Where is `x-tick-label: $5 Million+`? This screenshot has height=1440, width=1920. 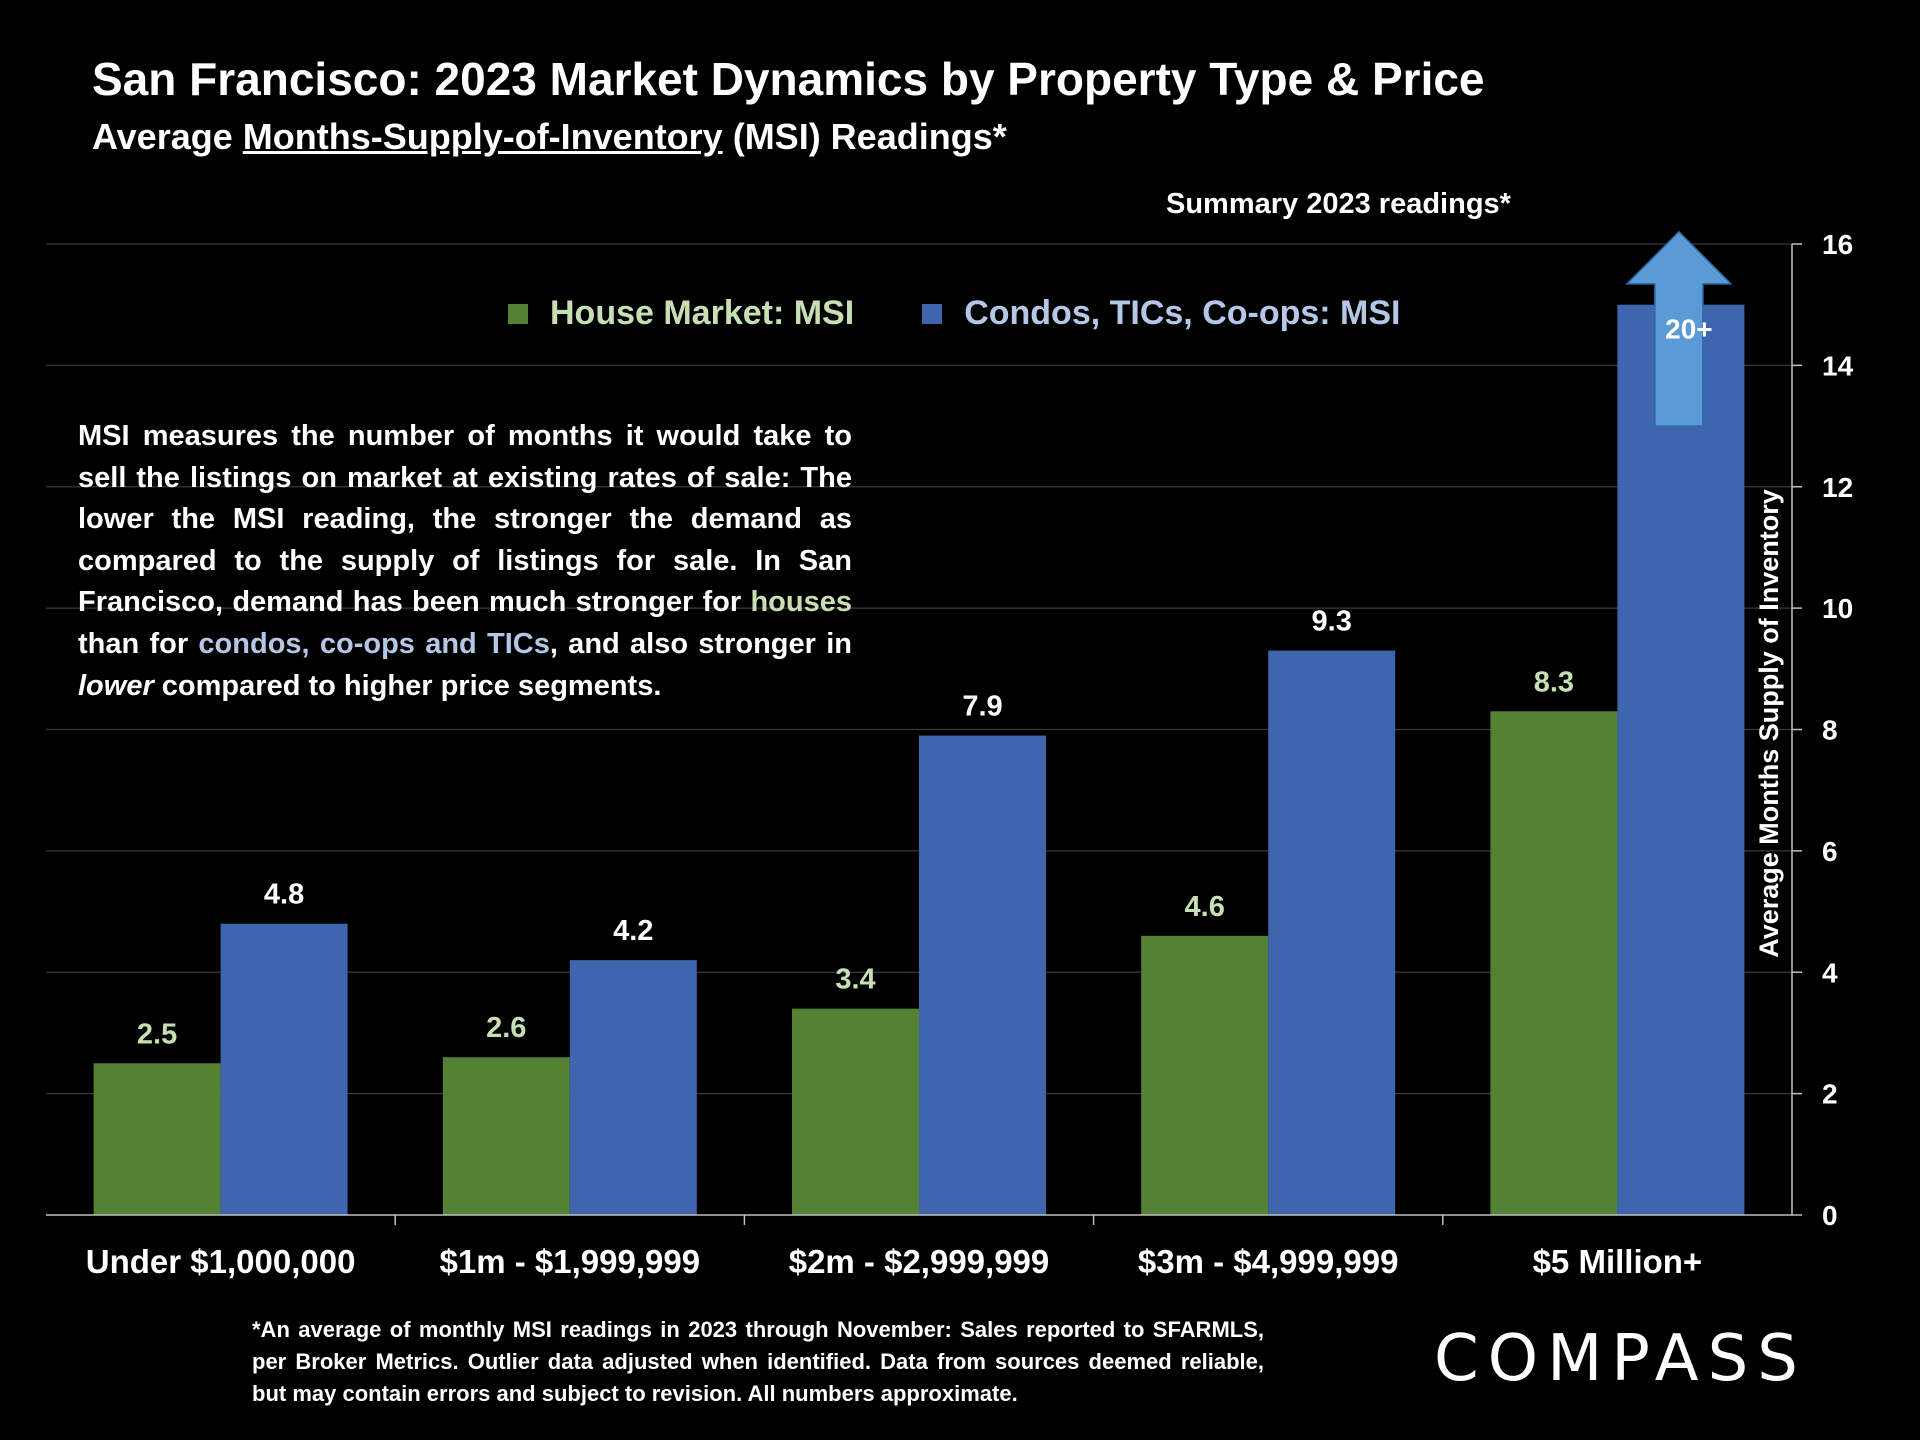 x-tick-label: $5 Million+ is located at coordinates (1618, 1261).